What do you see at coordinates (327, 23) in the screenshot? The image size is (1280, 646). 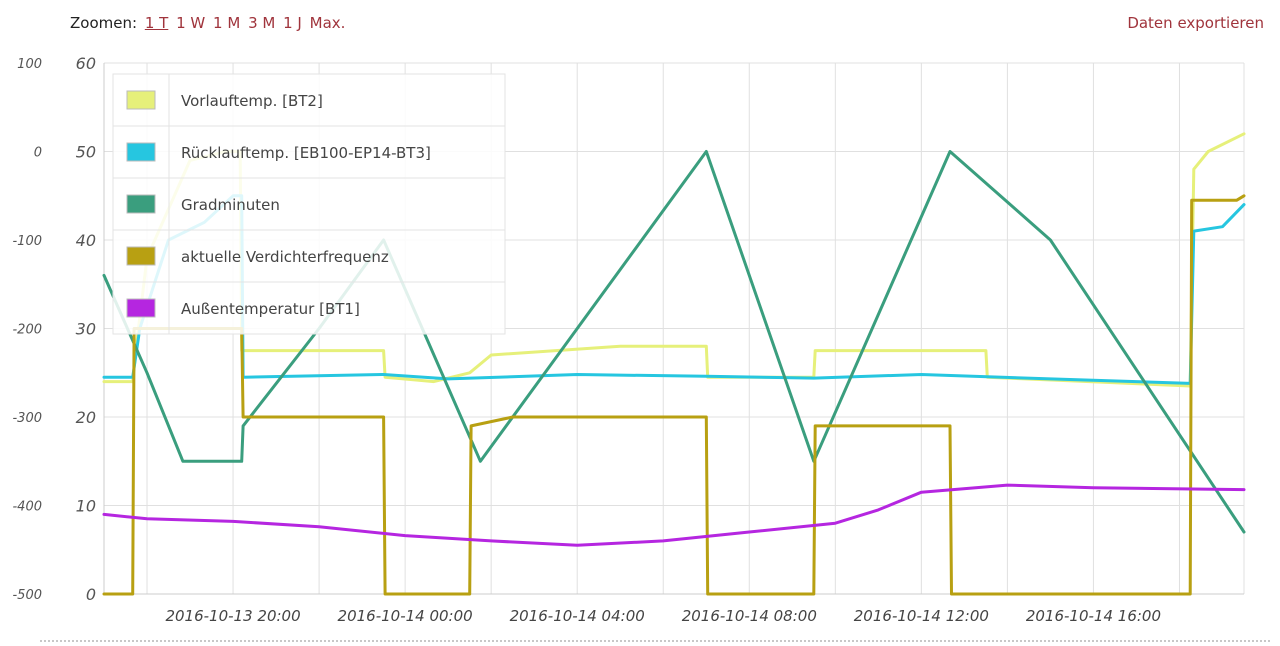 I see `zoom-option-max: Max.` at bounding box center [327, 23].